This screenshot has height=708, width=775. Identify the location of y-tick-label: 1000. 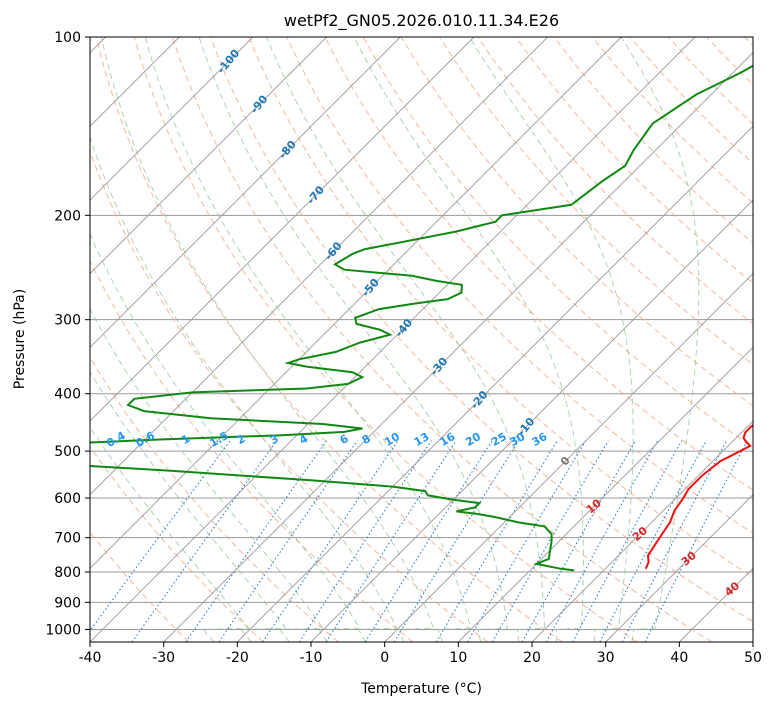
(63, 630).